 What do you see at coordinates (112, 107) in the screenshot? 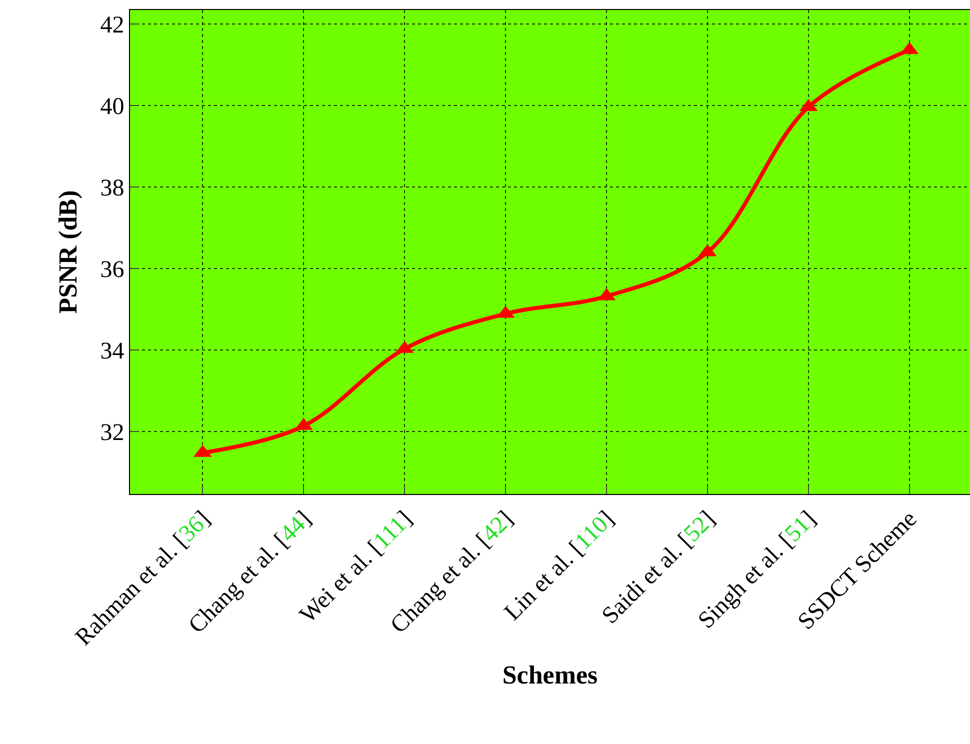
I see `y-tick-label: 40` at bounding box center [112, 107].